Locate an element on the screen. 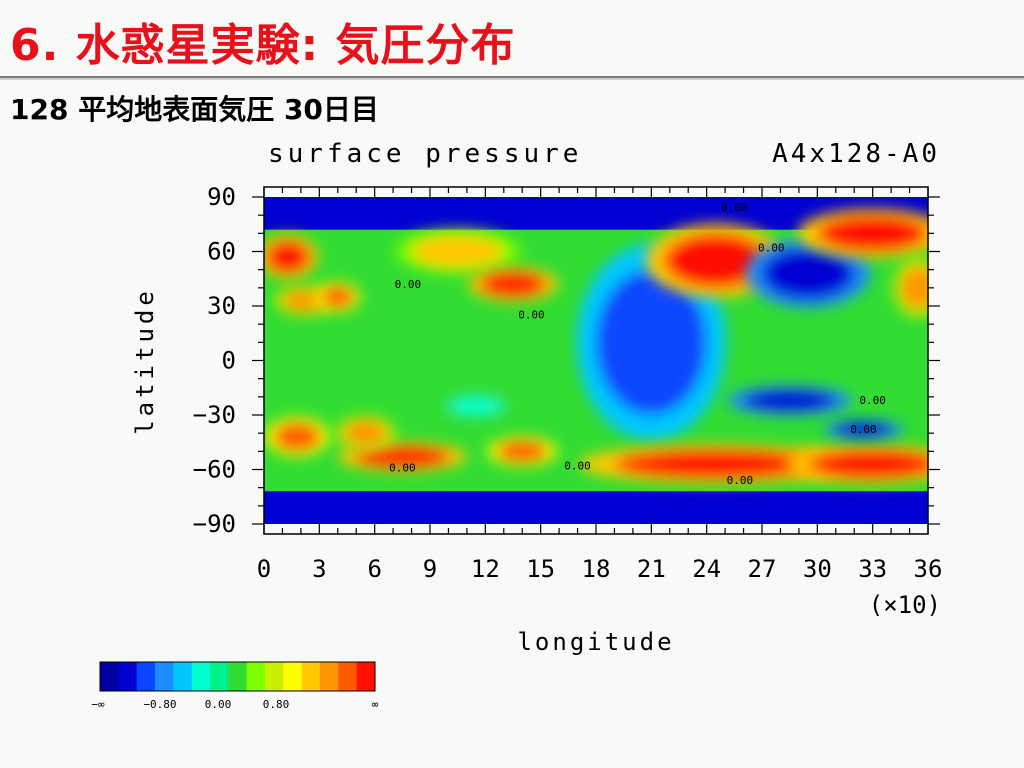 The image size is (1024, 768). slide-subtitle: 128 平均地表面気圧 30日目 is located at coordinates (194, 109).